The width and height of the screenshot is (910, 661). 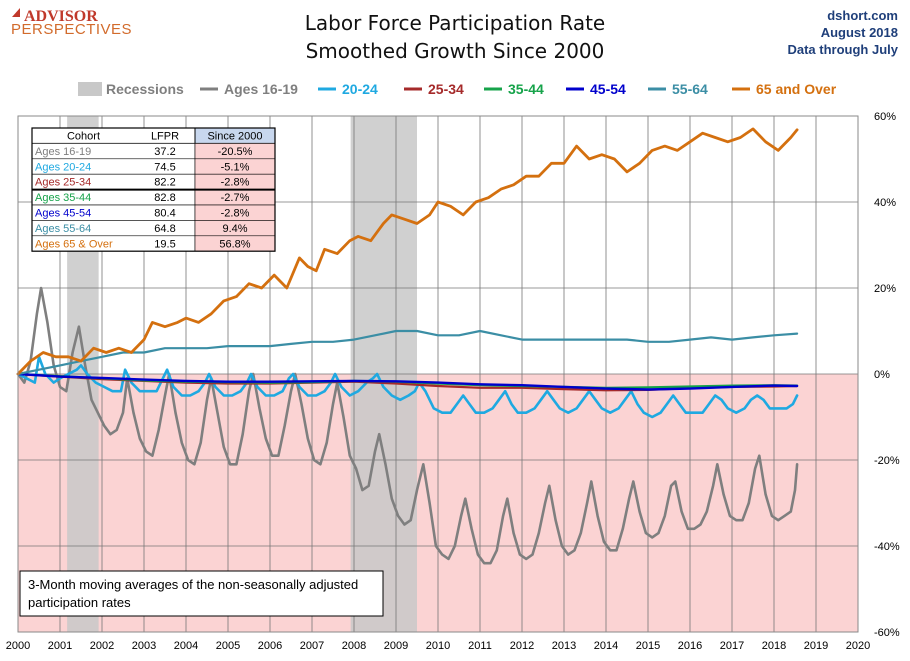 I want to click on table-cell-cohort: Ages 16-19, so click(x=63, y=152).